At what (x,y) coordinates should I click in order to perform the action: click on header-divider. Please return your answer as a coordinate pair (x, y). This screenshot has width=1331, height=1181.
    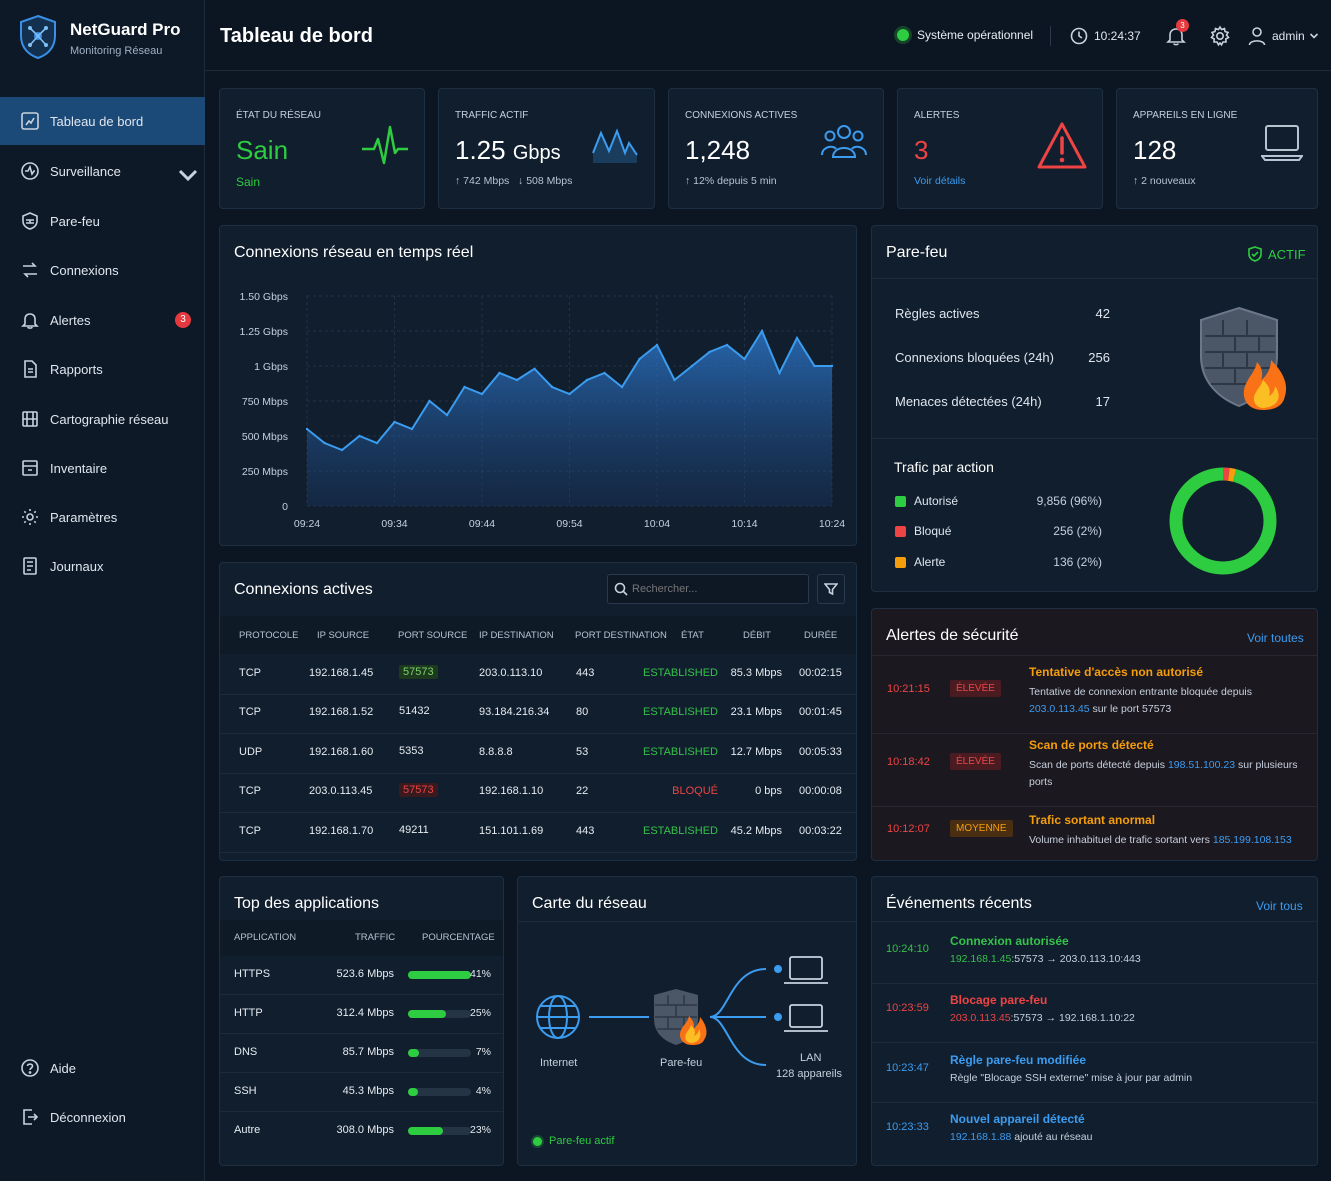
    Looking at the image, I should click on (1050, 36).